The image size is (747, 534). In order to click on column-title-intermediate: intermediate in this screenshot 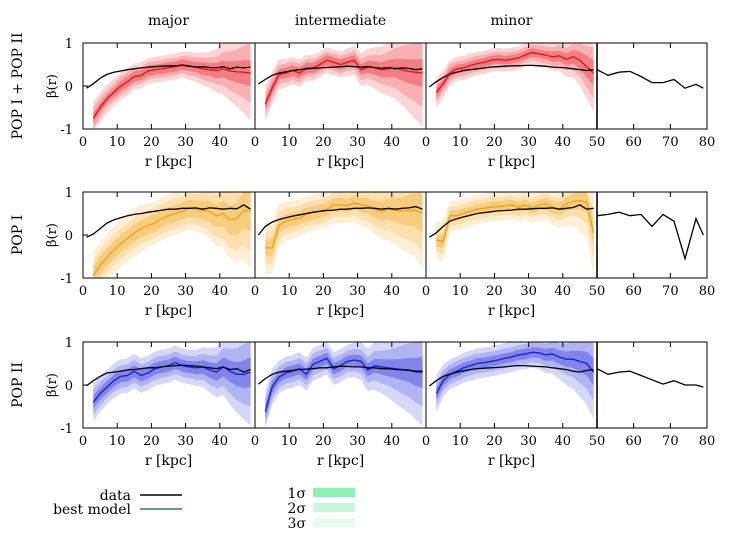, I will do `click(340, 21)`.